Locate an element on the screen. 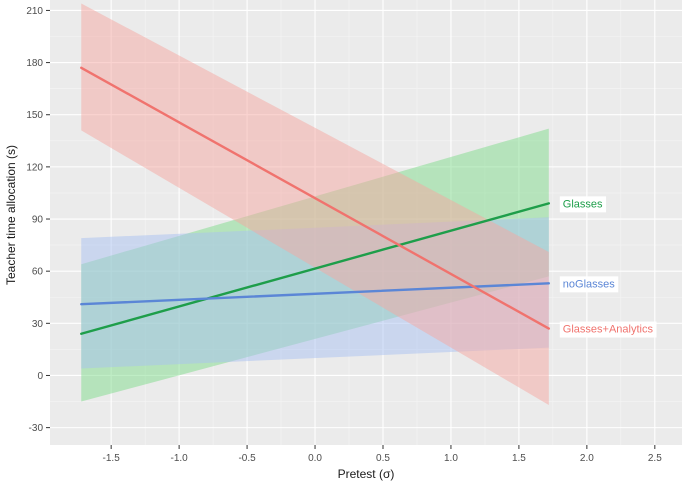 This screenshot has width=682, height=487. x-tick-label: 1.5 is located at coordinates (519, 458).